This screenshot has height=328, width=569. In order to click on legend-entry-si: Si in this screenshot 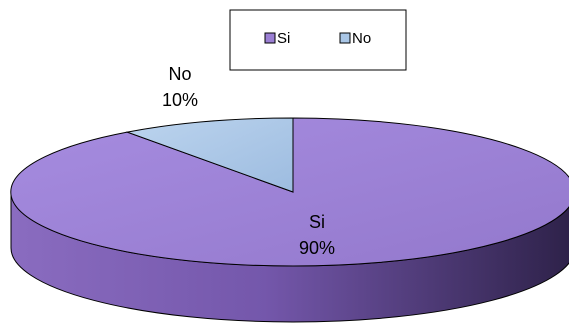, I will do `click(277, 38)`.